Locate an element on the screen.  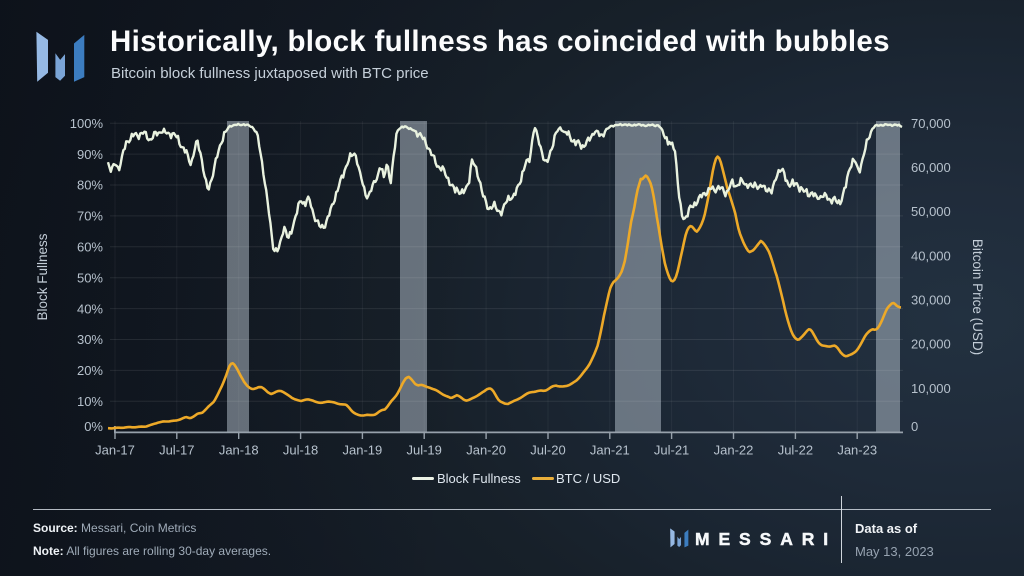
svg-text: Jul-19 is located at coordinates (423, 450).